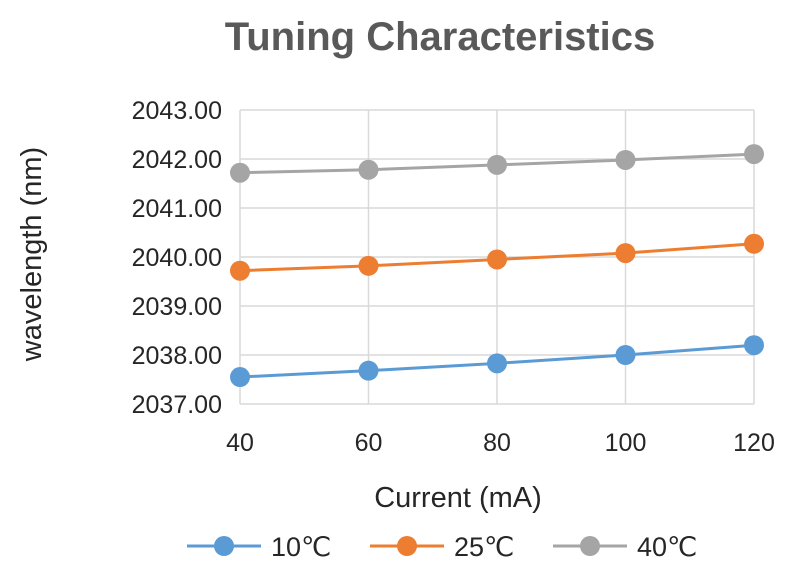 This screenshot has height=573, width=800. I want to click on y-tick-label: 2040.00, so click(177, 258).